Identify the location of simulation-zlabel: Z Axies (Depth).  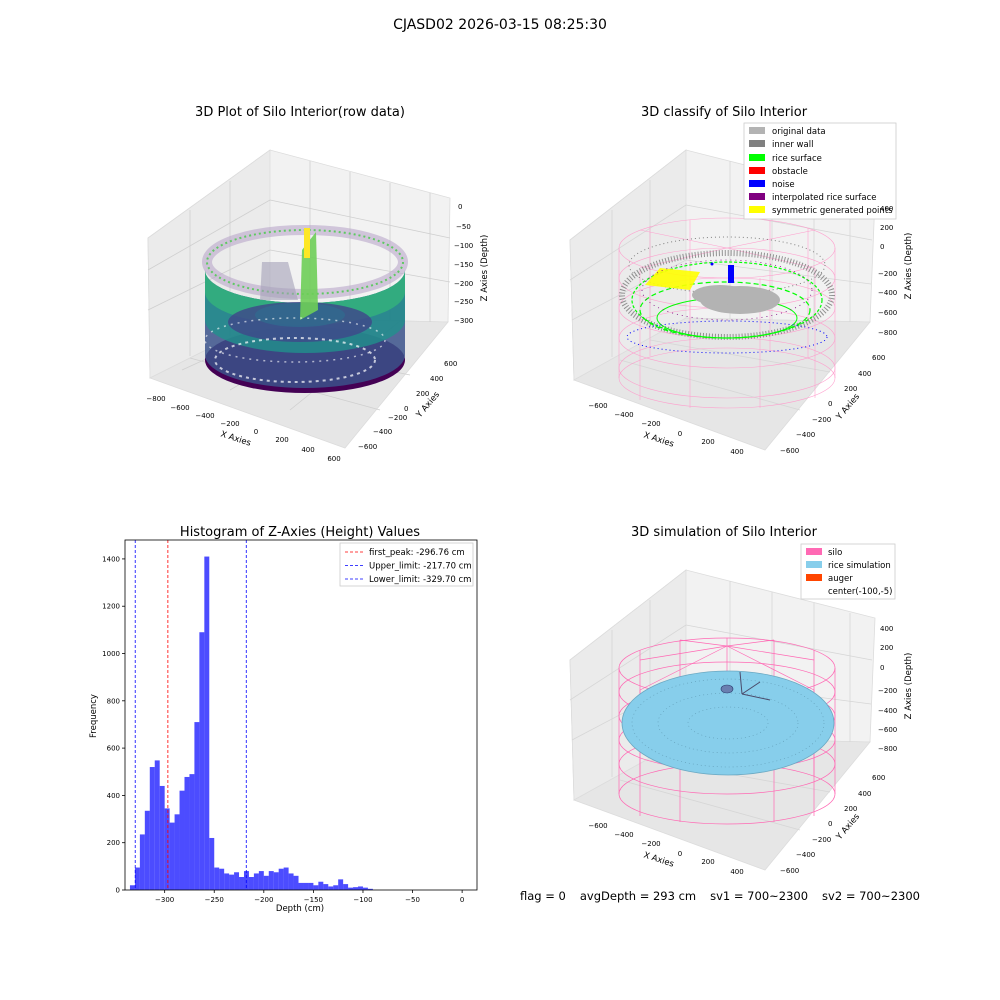
(909, 686).